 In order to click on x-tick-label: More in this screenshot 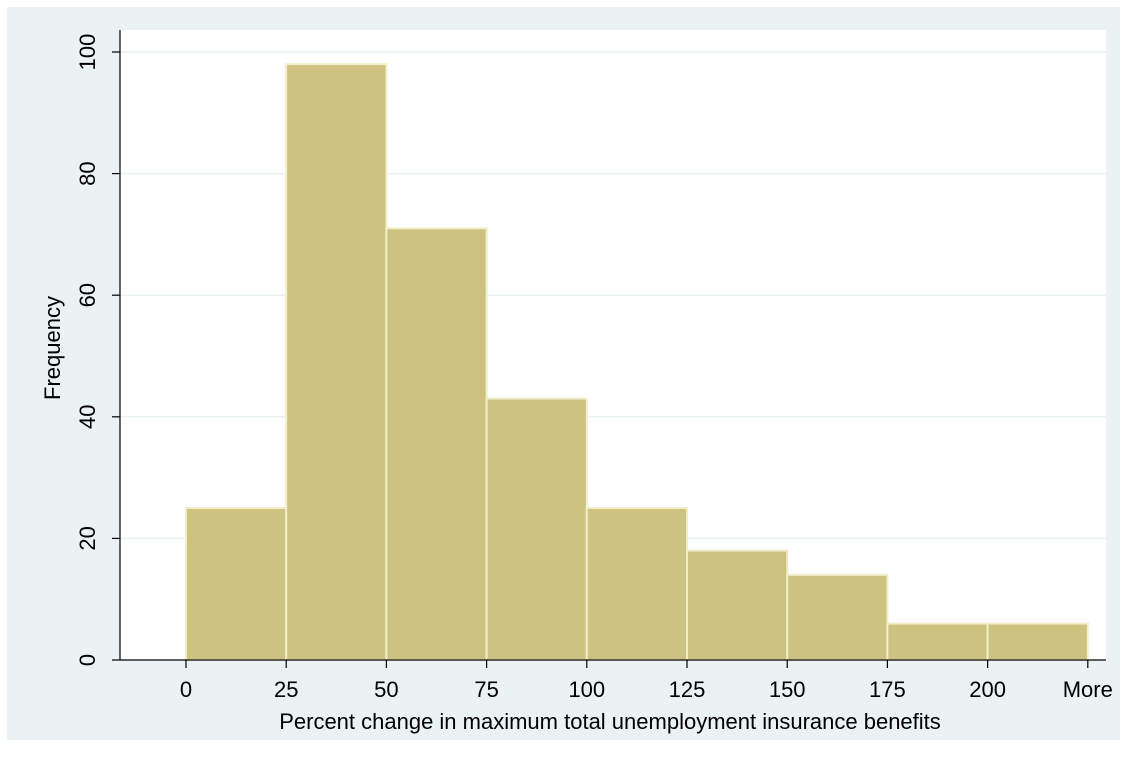, I will do `click(1088, 689)`.